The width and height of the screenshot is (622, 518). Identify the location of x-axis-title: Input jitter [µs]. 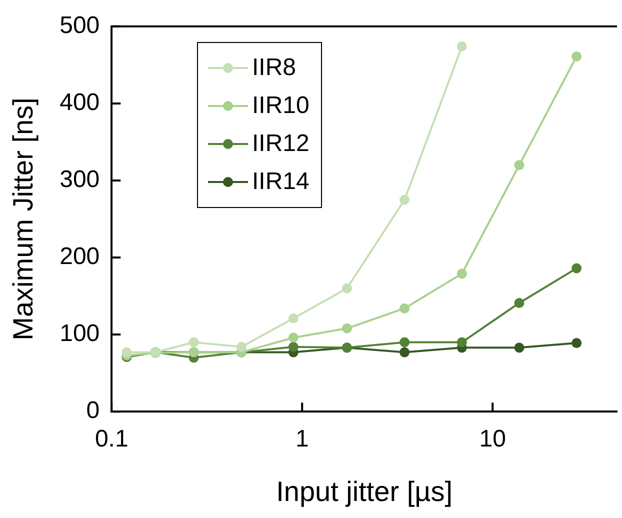
(364, 491).